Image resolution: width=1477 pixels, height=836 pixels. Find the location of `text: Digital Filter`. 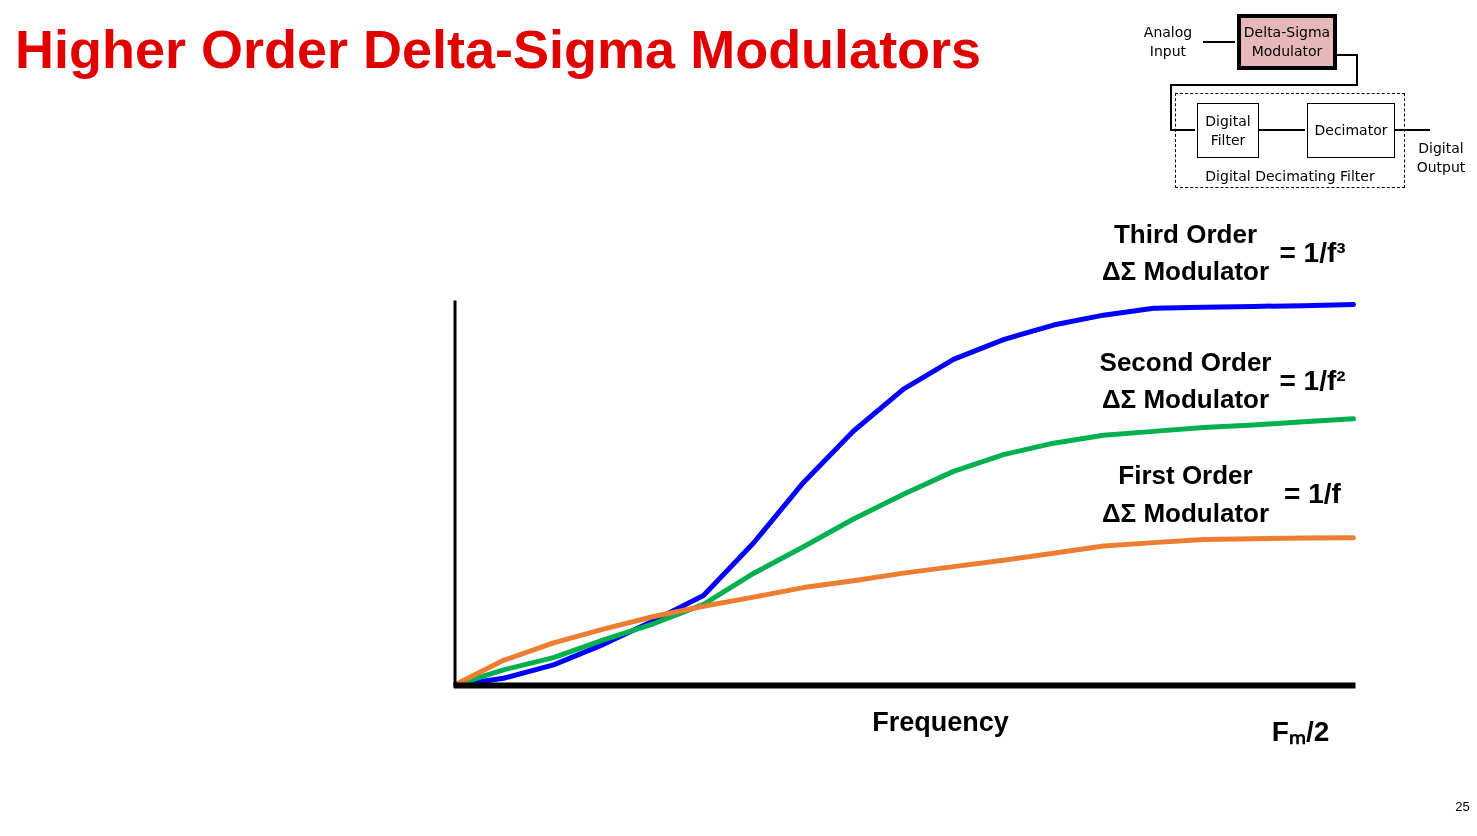

text: Digital Filter is located at coordinates (1228, 130).